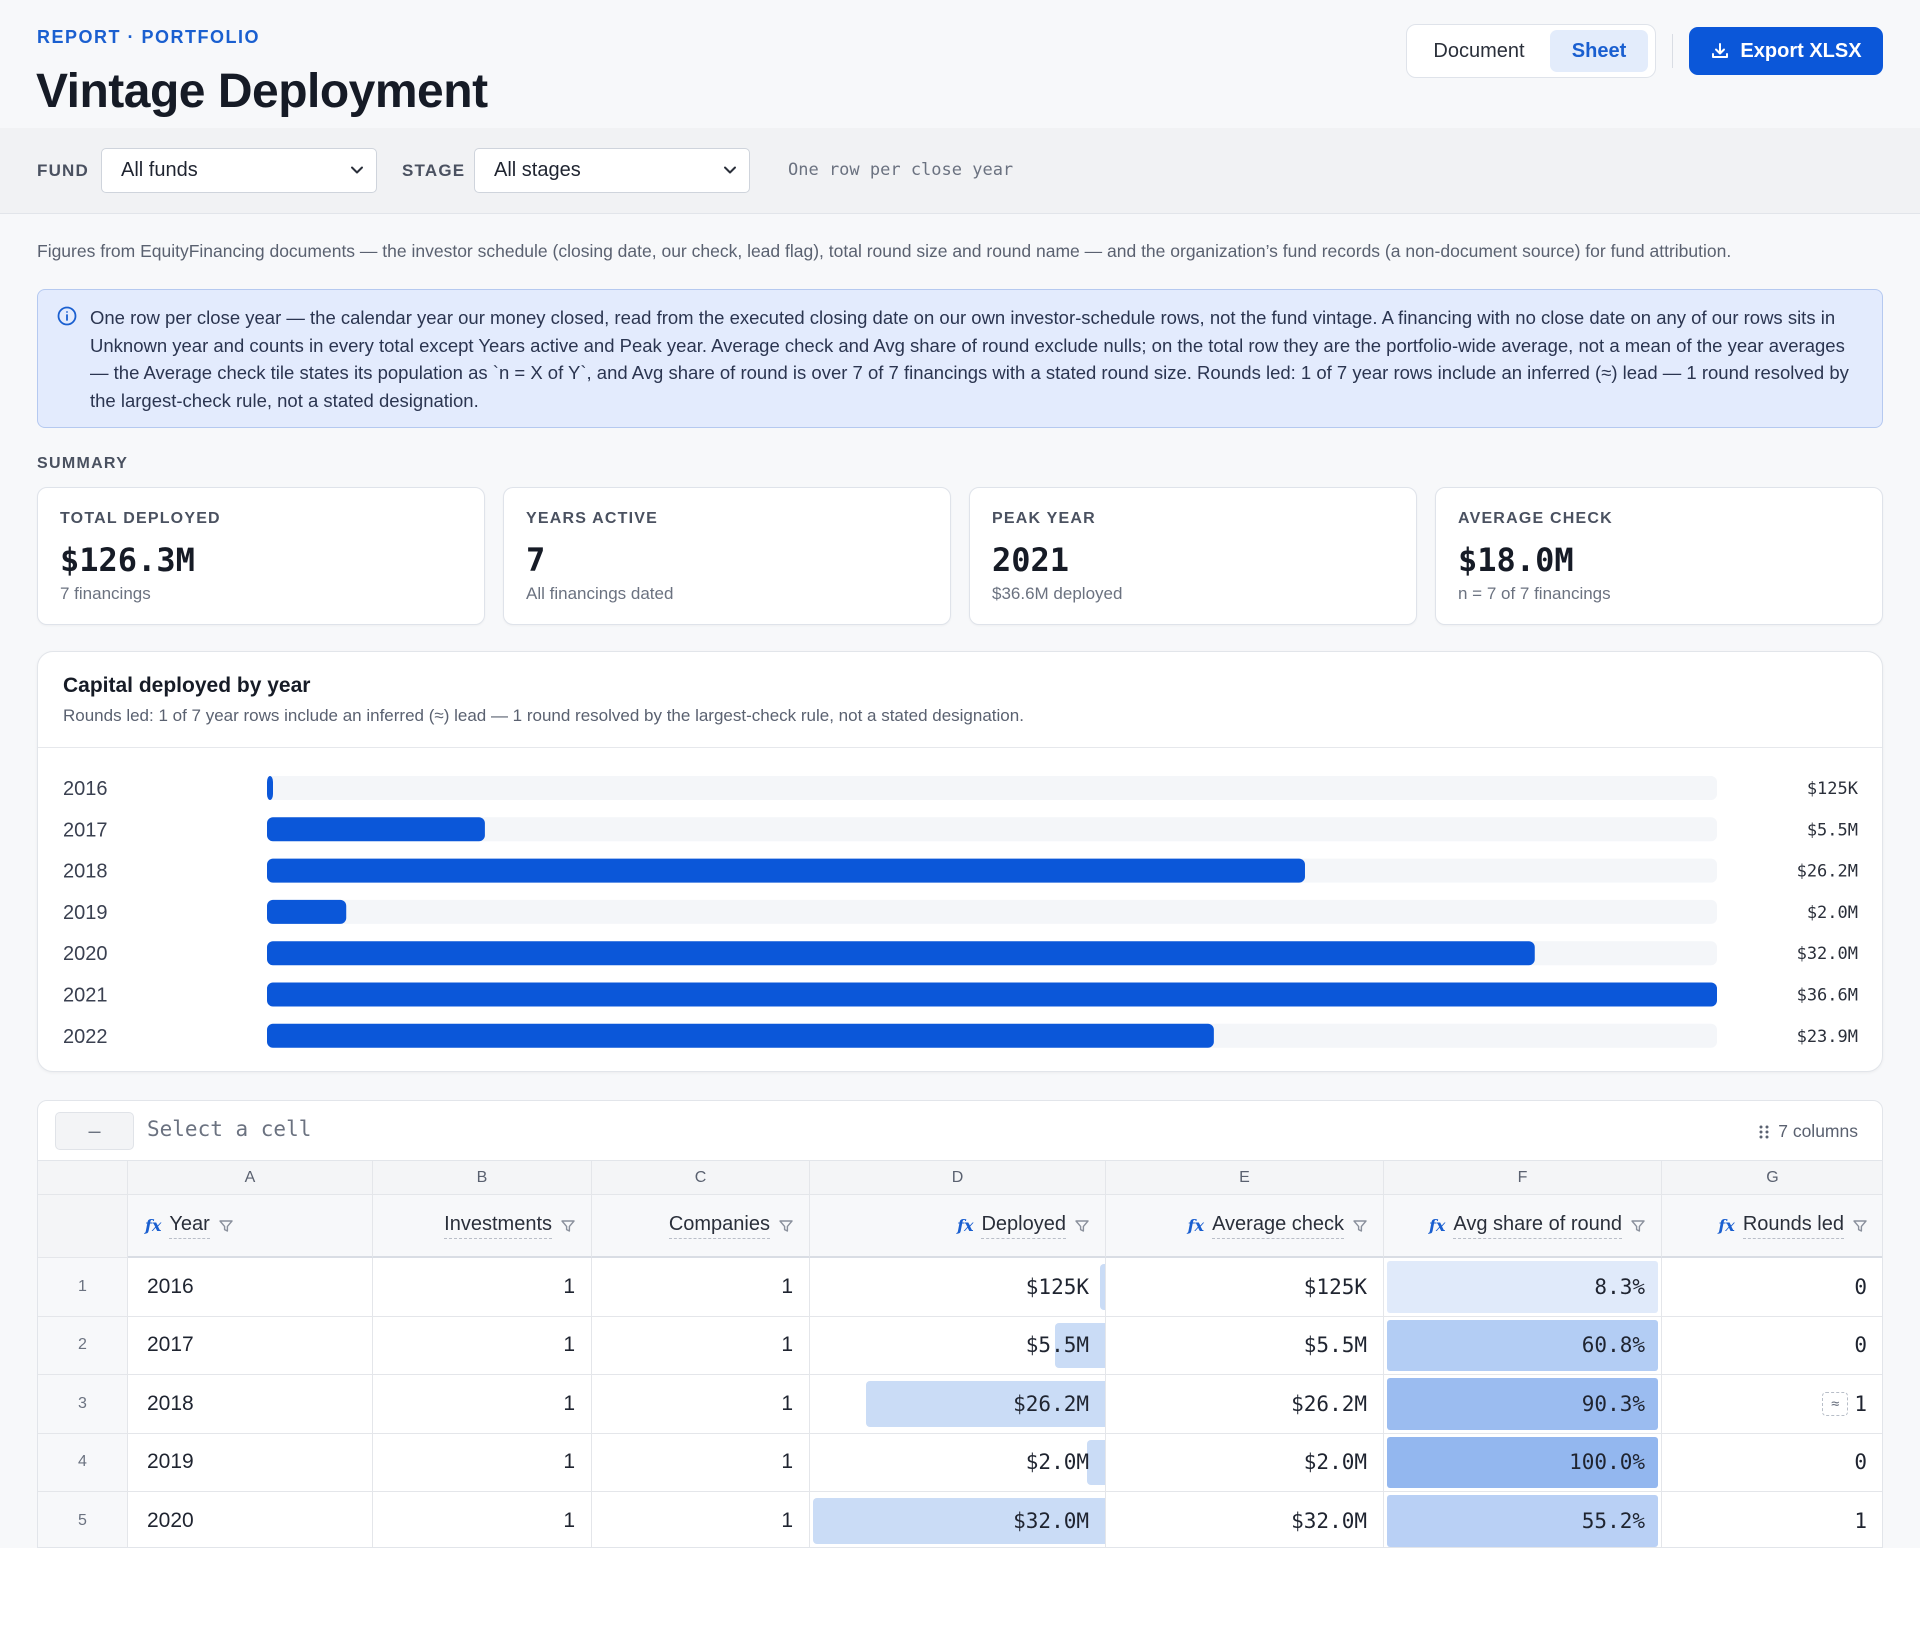 The image size is (1920, 1646). What do you see at coordinates (958, 1345) in the screenshot?
I see `deployed-cell: $5.5M` at bounding box center [958, 1345].